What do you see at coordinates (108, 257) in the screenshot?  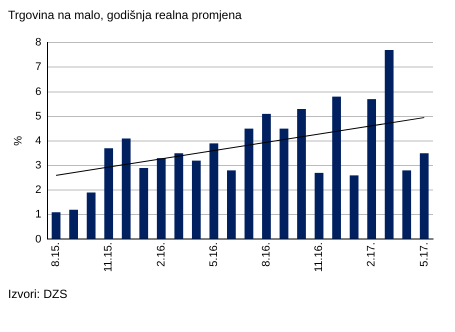 I see `x-tick-label: 11.15.` at bounding box center [108, 257].